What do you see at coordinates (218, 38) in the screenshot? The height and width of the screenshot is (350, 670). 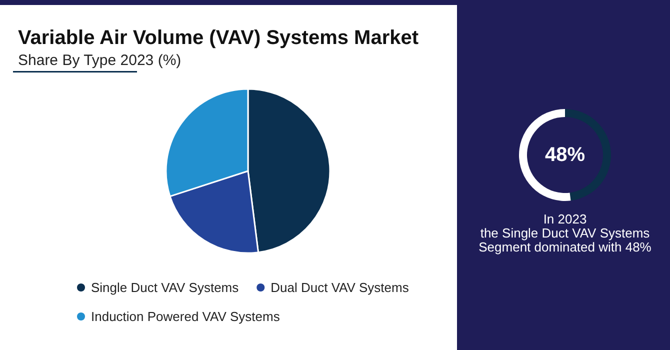 I see `chart-title: Variable Air Volume (VAV) Systems Market` at bounding box center [218, 38].